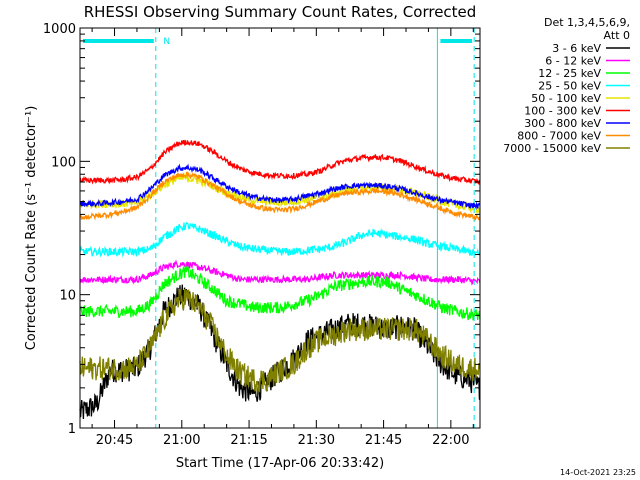  What do you see at coordinates (59, 29) in the screenshot?
I see `y-tick-label-3: 1000` at bounding box center [59, 29].